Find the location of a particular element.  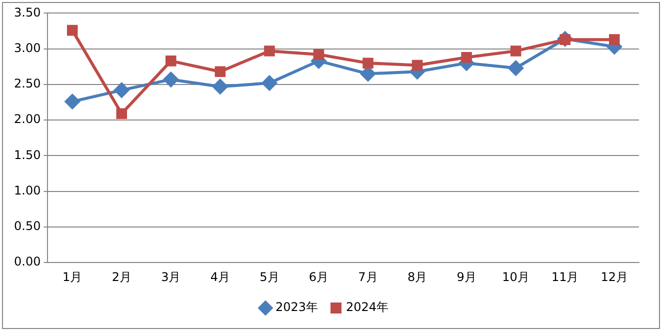

x-tick-label: 11月 is located at coordinates (565, 277).